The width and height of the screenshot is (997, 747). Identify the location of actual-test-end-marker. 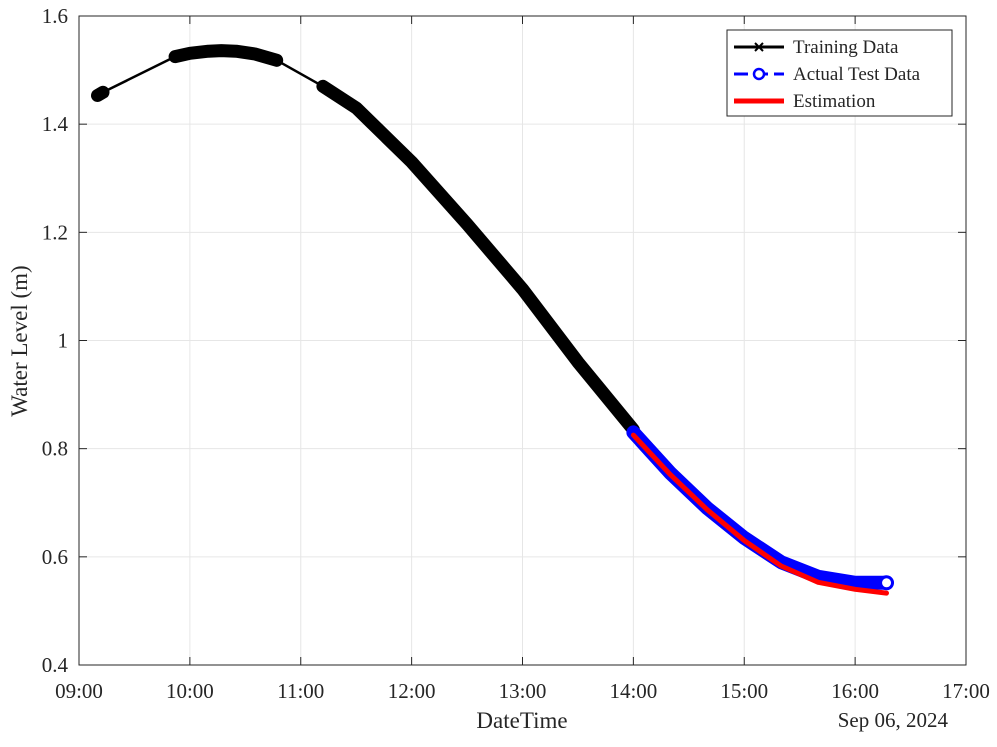
(887, 583).